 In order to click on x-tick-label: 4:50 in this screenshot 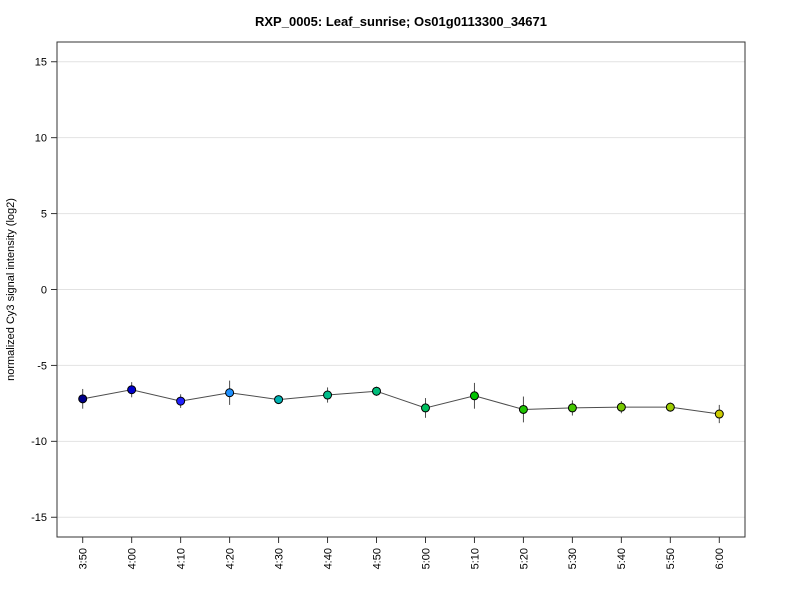, I will do `click(377, 558)`.